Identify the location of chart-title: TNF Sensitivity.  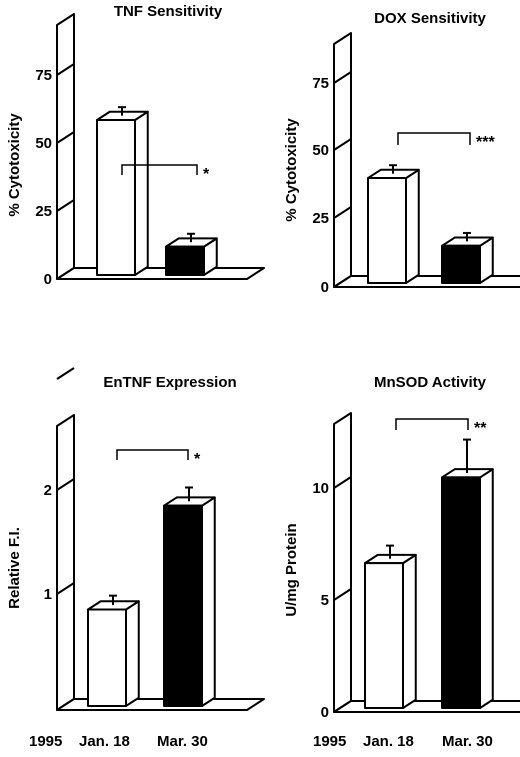
(168, 11).